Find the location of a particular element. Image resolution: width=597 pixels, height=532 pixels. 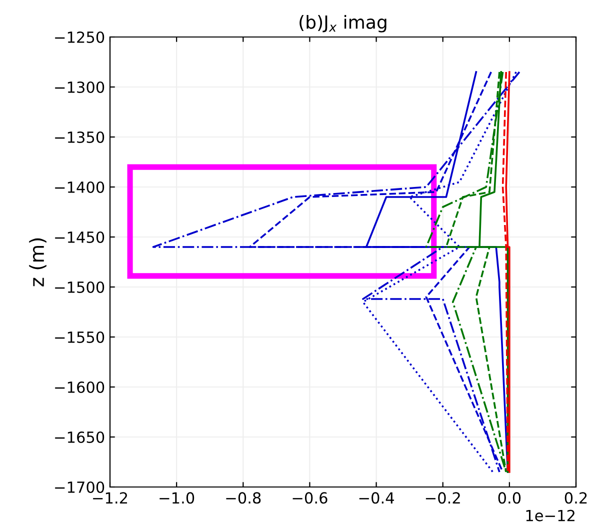

y-tick-label: −1500 is located at coordinates (79, 287).